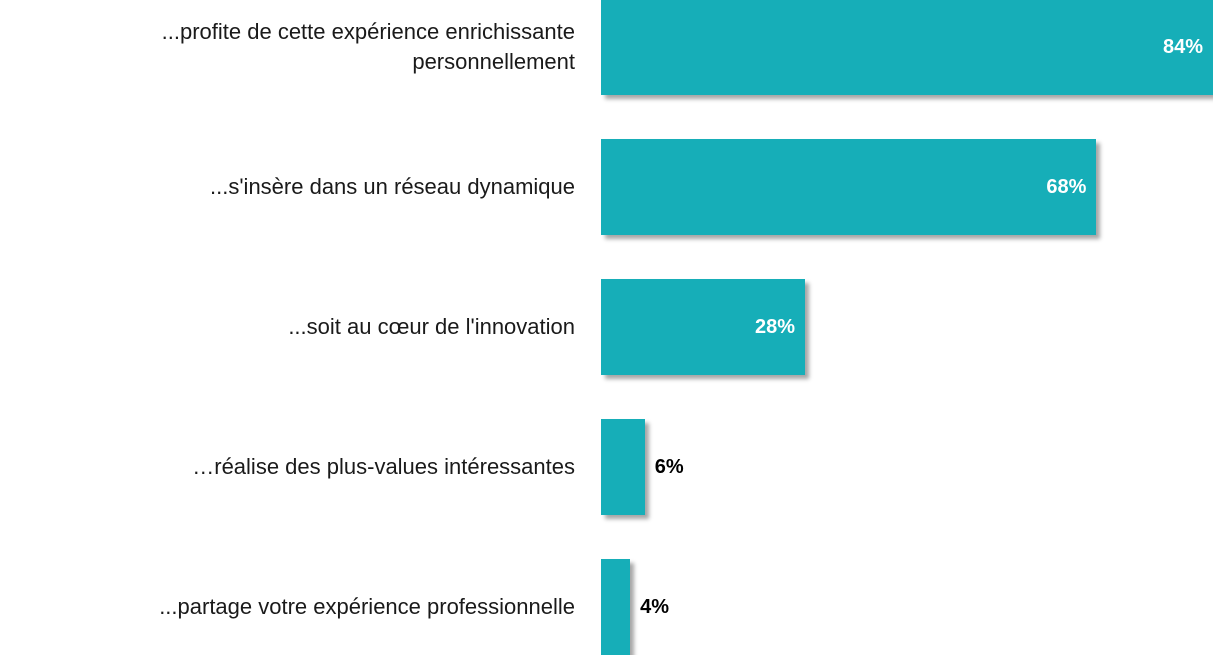 This screenshot has width=1213, height=655. Describe the element at coordinates (431, 326) in the screenshot. I see `category-label: ...soit au cœur de l'innovation` at that location.